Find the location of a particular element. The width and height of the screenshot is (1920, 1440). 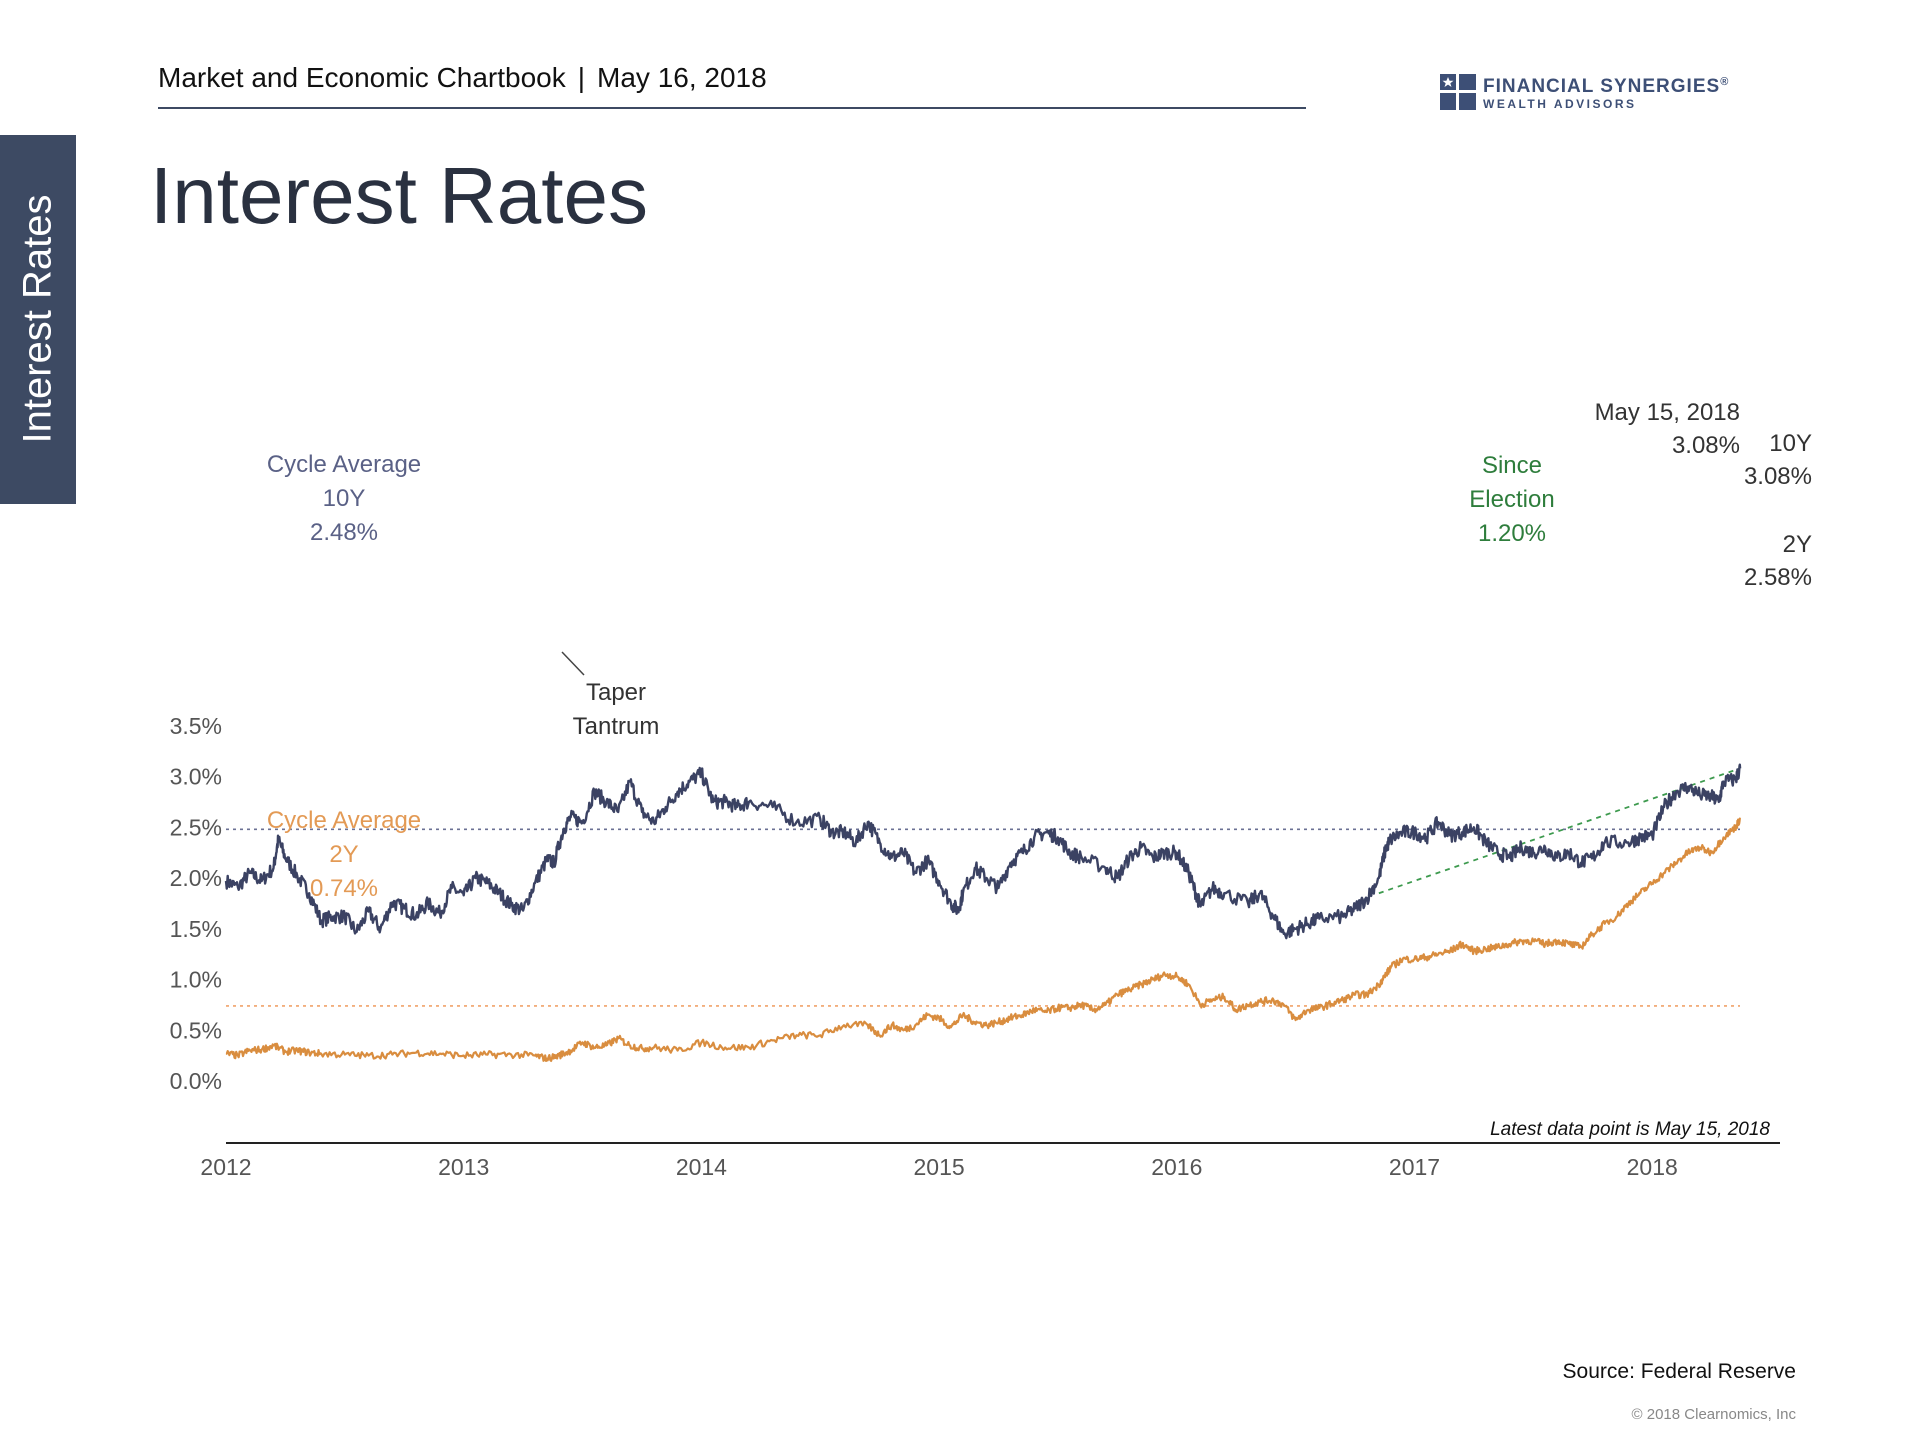

x-tick-label: 2014 is located at coordinates (701, 1167).